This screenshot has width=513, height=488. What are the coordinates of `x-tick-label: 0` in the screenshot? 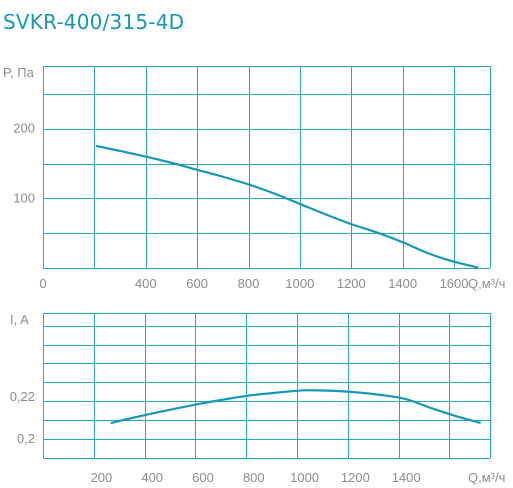 It's located at (42, 283).